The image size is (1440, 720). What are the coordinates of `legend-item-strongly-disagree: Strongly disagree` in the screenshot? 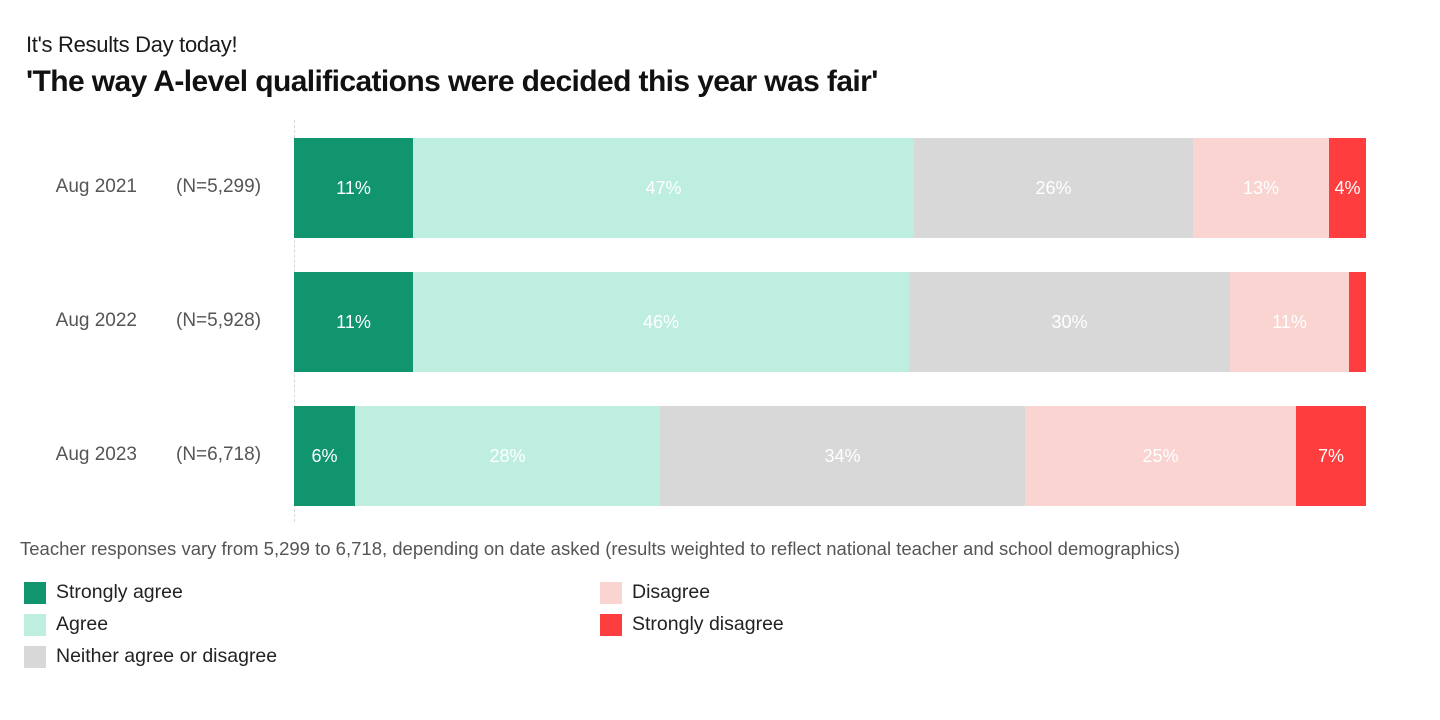 It's located at (692, 624).